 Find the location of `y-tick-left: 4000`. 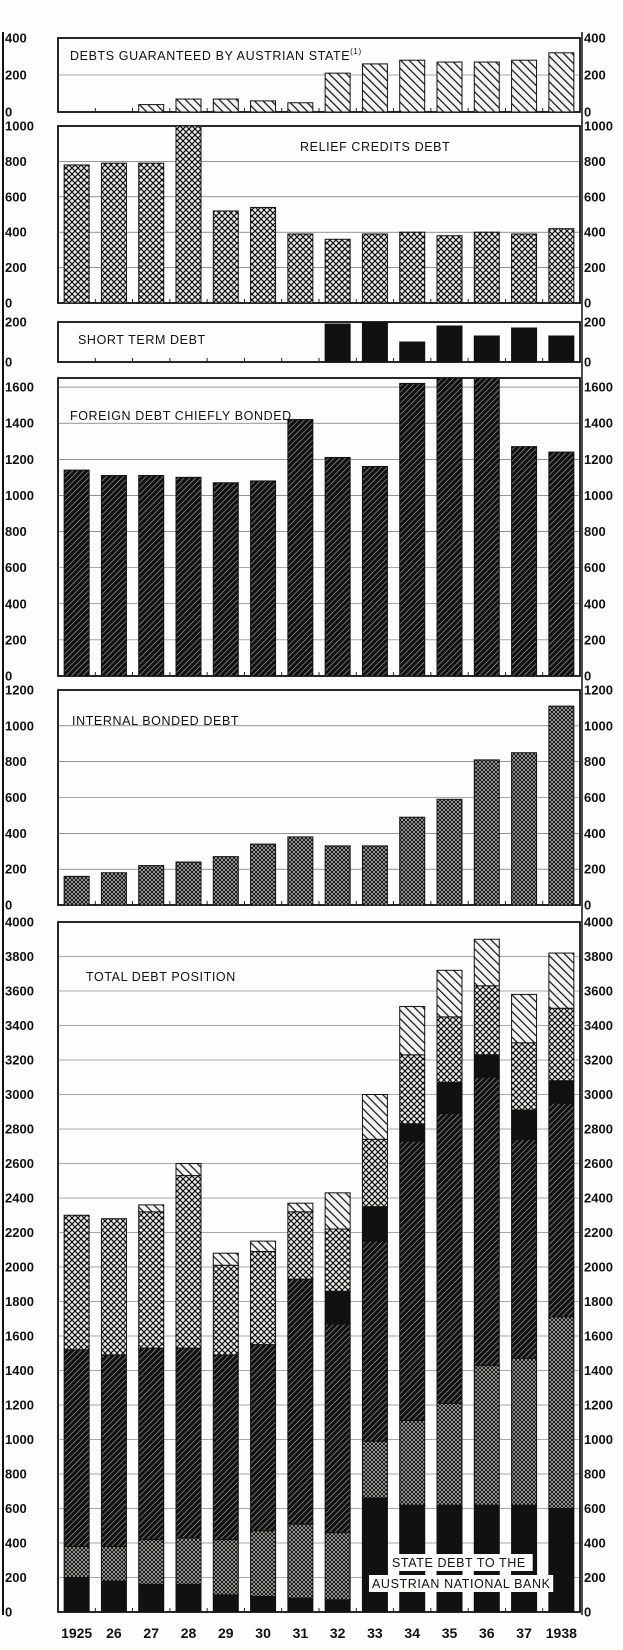

y-tick-left: 4000 is located at coordinates (19, 922).